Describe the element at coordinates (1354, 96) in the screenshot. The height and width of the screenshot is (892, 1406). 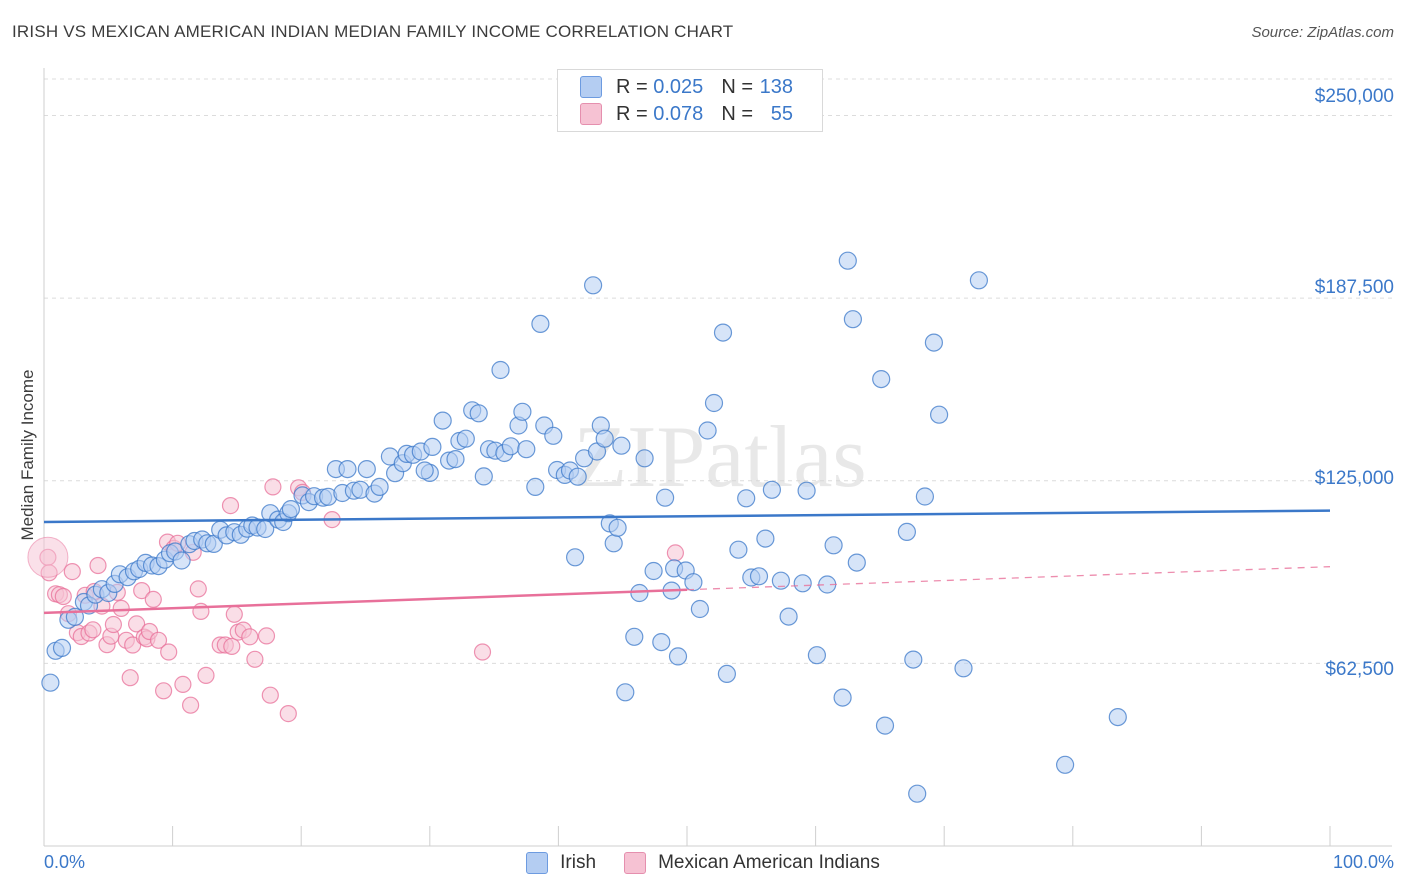
I see `y-tick-label-250000: $250,000` at that location.